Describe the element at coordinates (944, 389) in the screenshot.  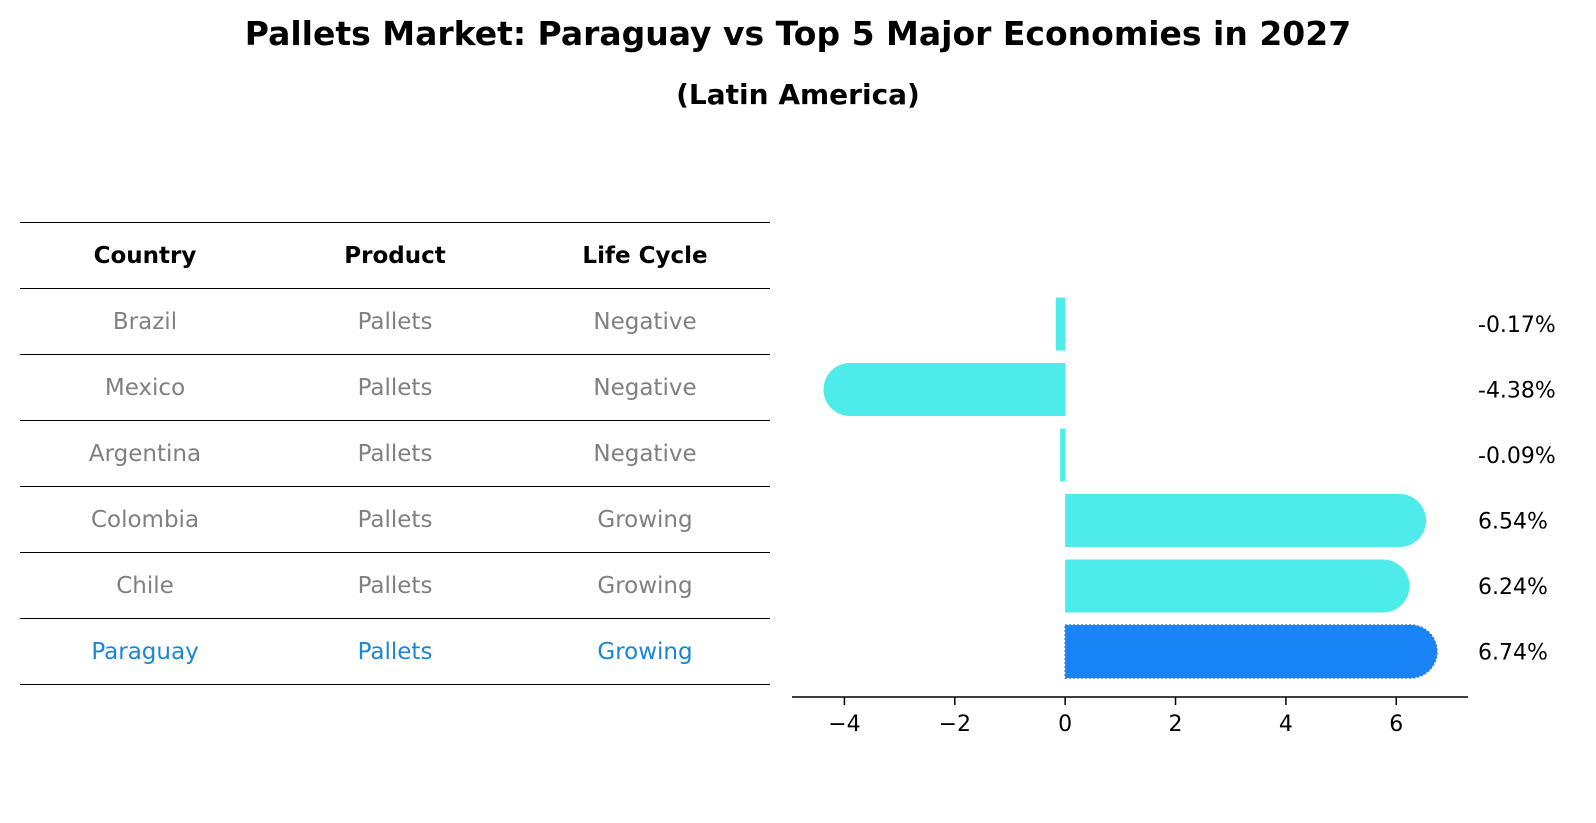
I see `bar-mexico` at that location.